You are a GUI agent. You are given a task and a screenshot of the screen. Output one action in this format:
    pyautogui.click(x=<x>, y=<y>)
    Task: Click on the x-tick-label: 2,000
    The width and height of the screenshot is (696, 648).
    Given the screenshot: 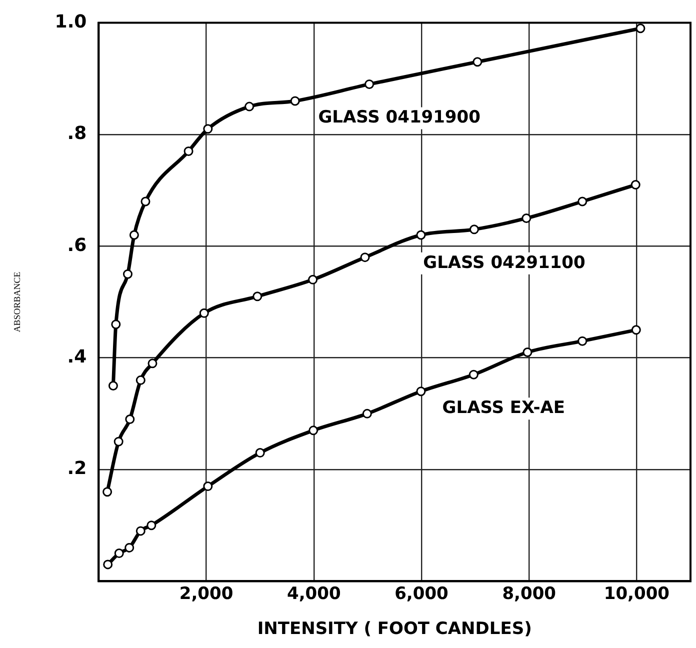 What is the action you would take?
    pyautogui.click(x=206, y=594)
    